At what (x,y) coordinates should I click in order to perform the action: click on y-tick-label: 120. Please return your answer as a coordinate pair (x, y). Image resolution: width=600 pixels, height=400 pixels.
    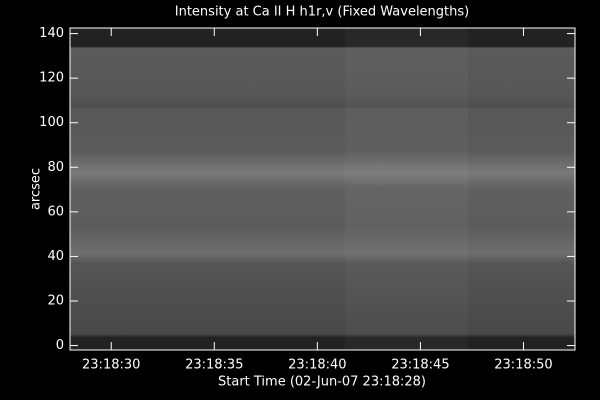
    Looking at the image, I should click on (51, 78).